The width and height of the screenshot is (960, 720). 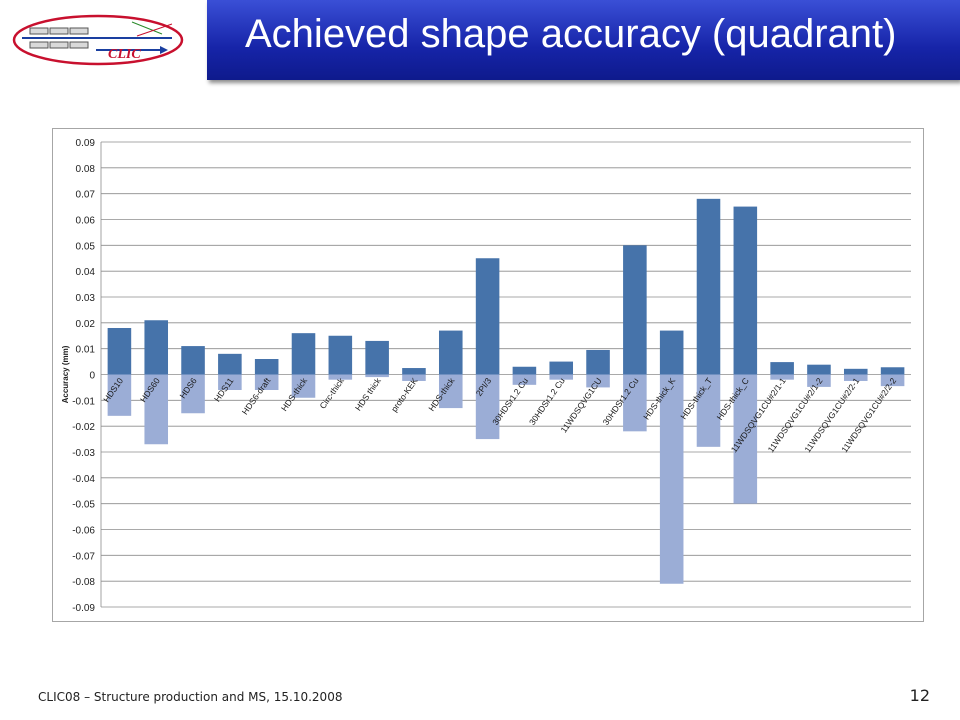 What do you see at coordinates (98, 40) in the screenshot?
I see `clic-logo: CLIC` at bounding box center [98, 40].